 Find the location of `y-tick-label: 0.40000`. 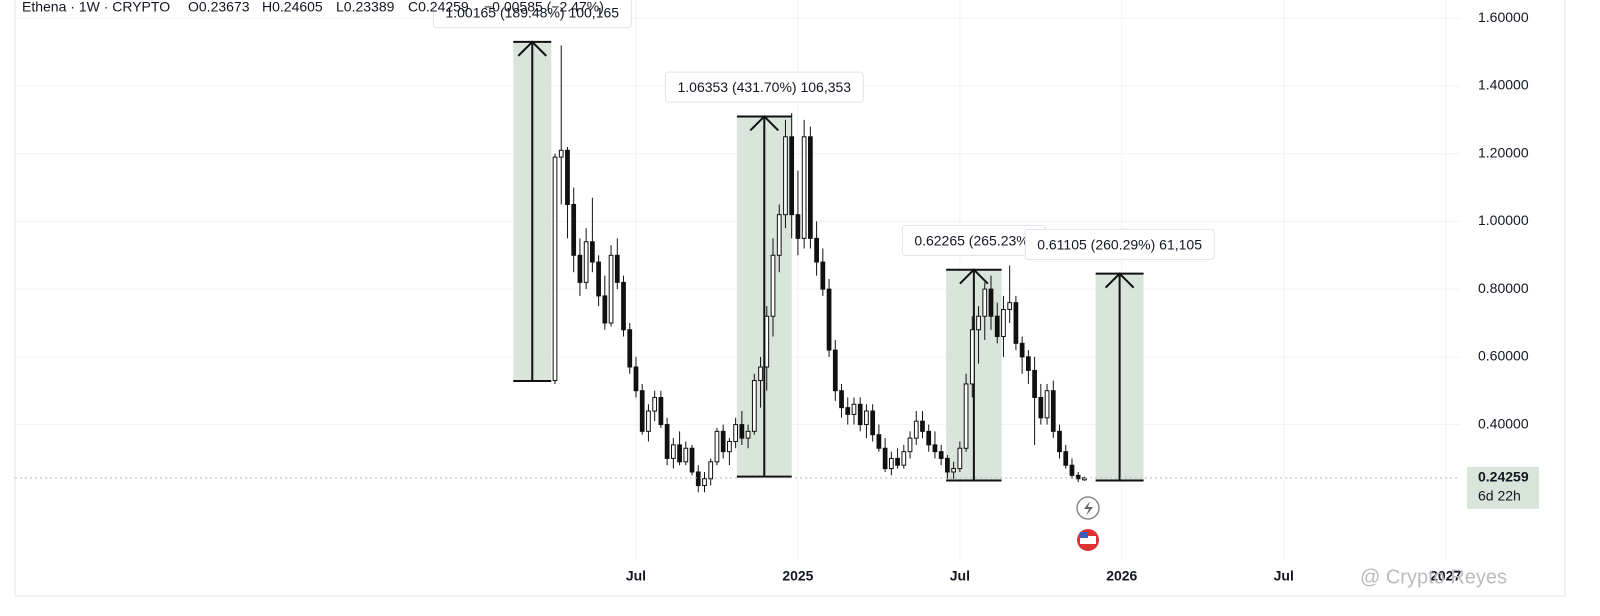

y-tick-label: 0.40000 is located at coordinates (1503, 423).